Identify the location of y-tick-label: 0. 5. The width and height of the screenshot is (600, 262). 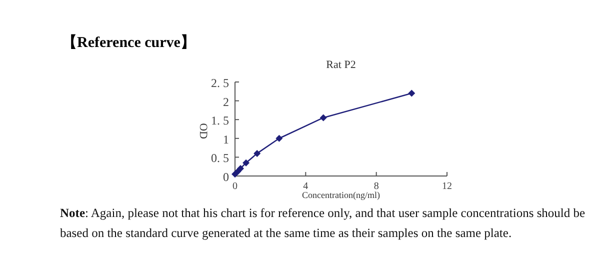
(220, 158).